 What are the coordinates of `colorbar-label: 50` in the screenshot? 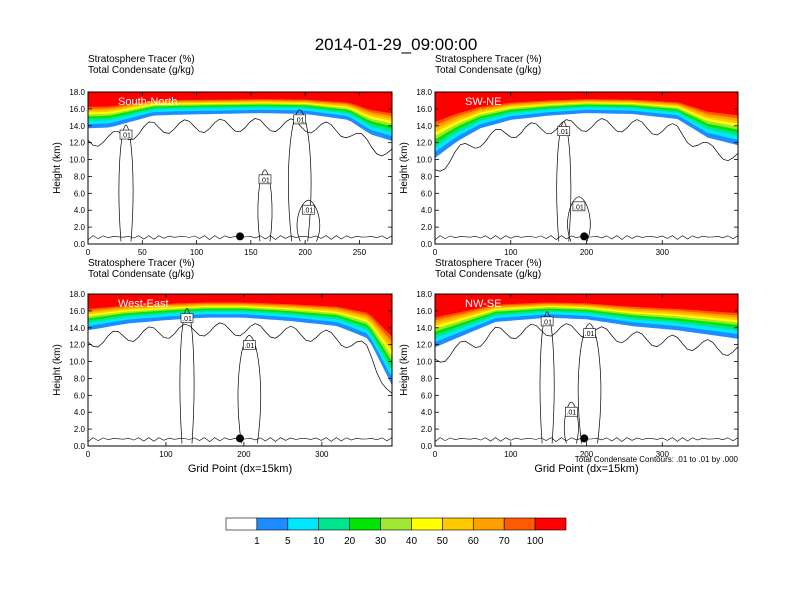 It's located at (443, 541).